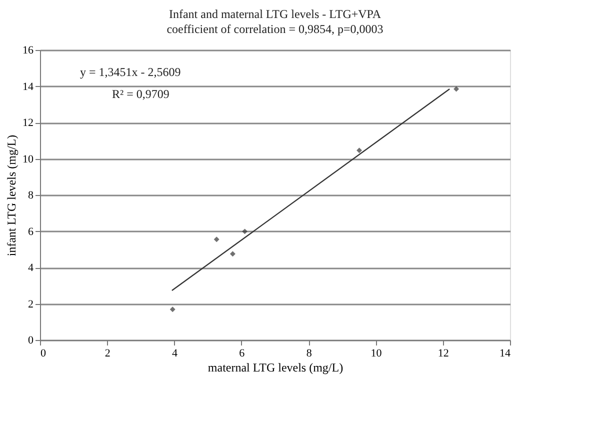 The image size is (604, 426). What do you see at coordinates (43, 354) in the screenshot?
I see `x-tick-label: 0` at bounding box center [43, 354].